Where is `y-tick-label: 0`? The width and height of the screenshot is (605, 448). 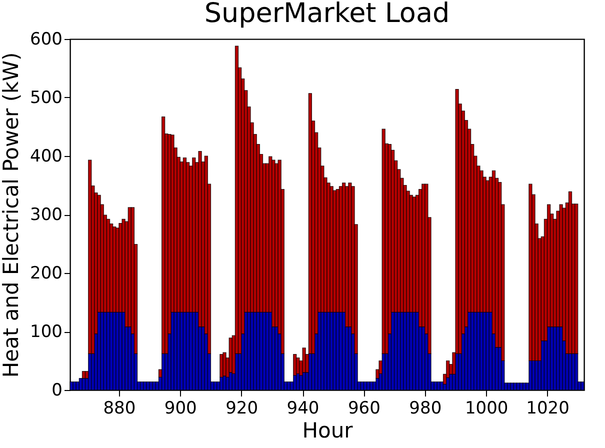 y-tick-label: 0 is located at coordinates (57, 390).